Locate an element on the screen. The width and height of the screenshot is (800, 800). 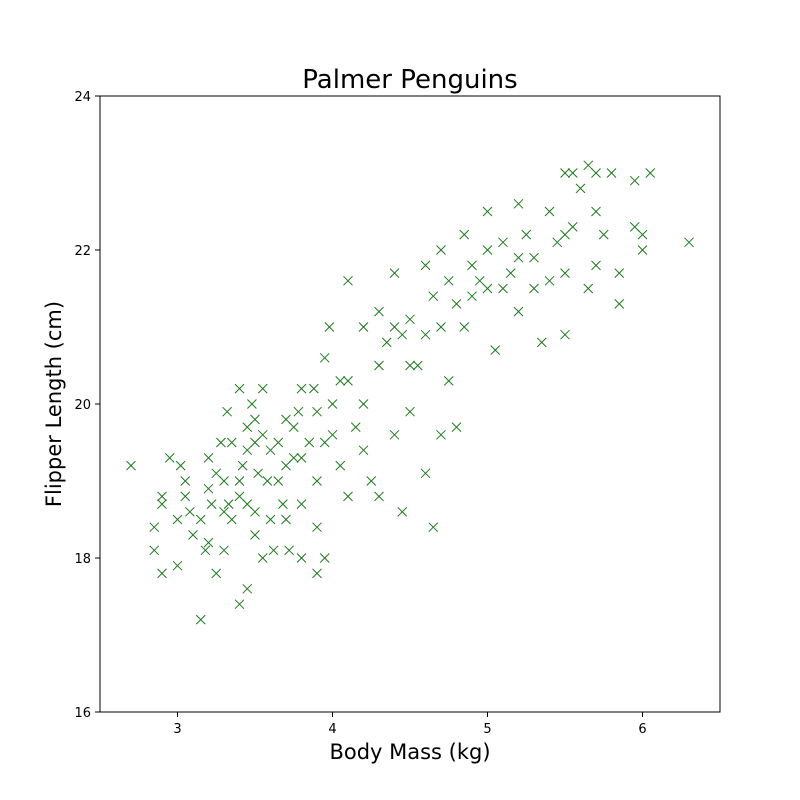
x-tick-label: 4 is located at coordinates (332, 729).